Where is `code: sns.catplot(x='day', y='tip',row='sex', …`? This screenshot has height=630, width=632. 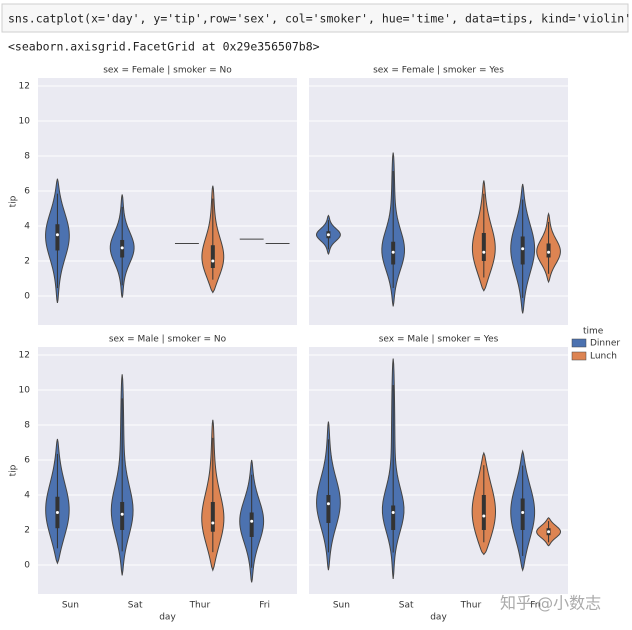
code: sns.catplot(x='day', y='tip',row='sex', … is located at coordinates (320, 19).